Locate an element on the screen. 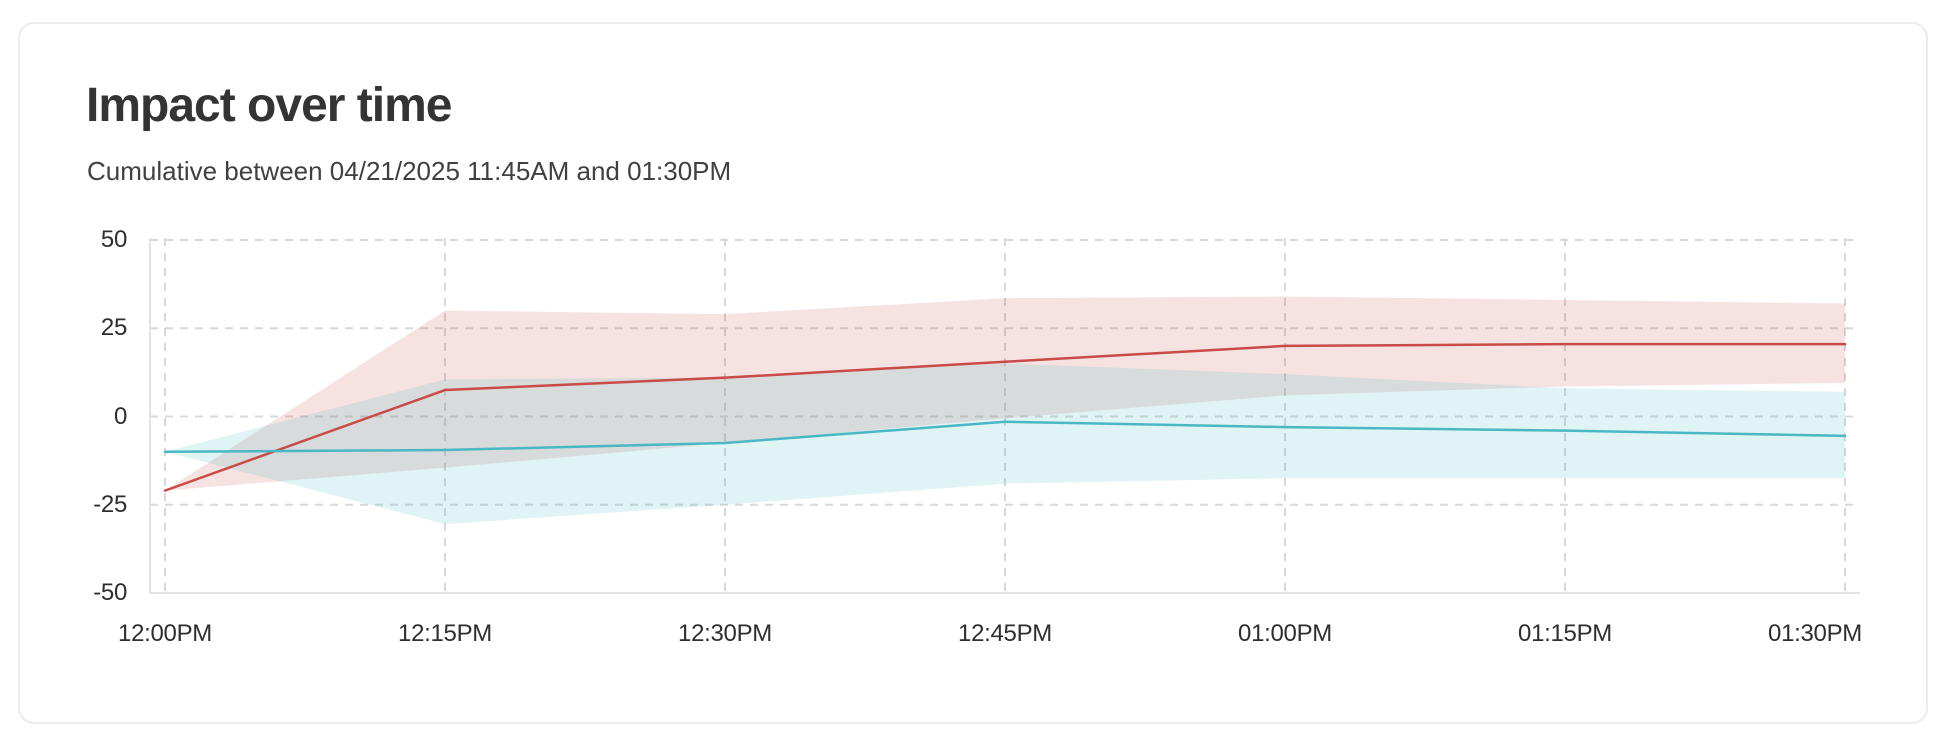  y-axis-tick-label: 0 is located at coordinates (120, 416).